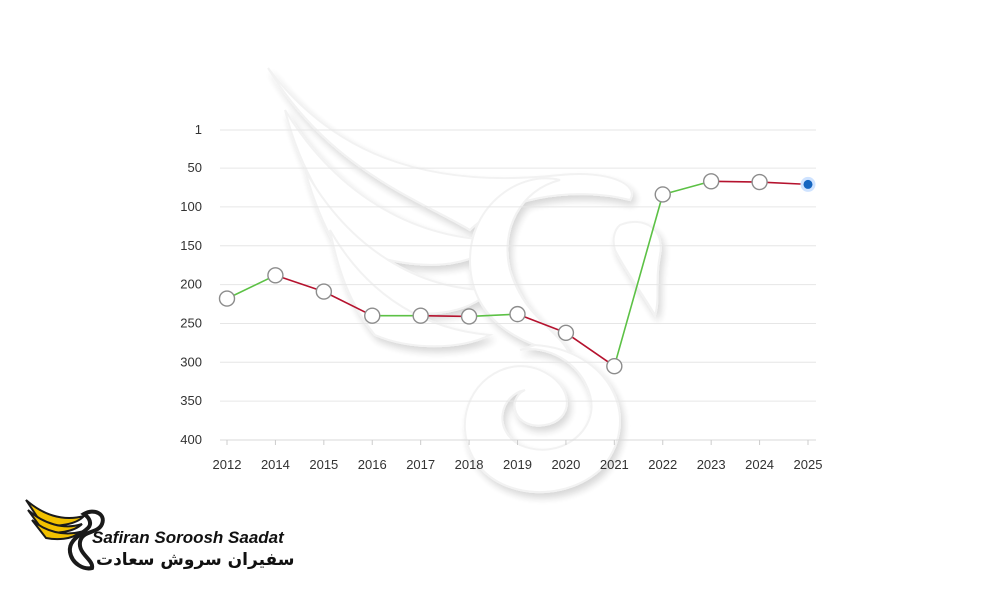 Image resolution: width=1000 pixels, height=600 pixels. Describe the element at coordinates (808, 464) in the screenshot. I see `x-tick-label: 2025` at that location.